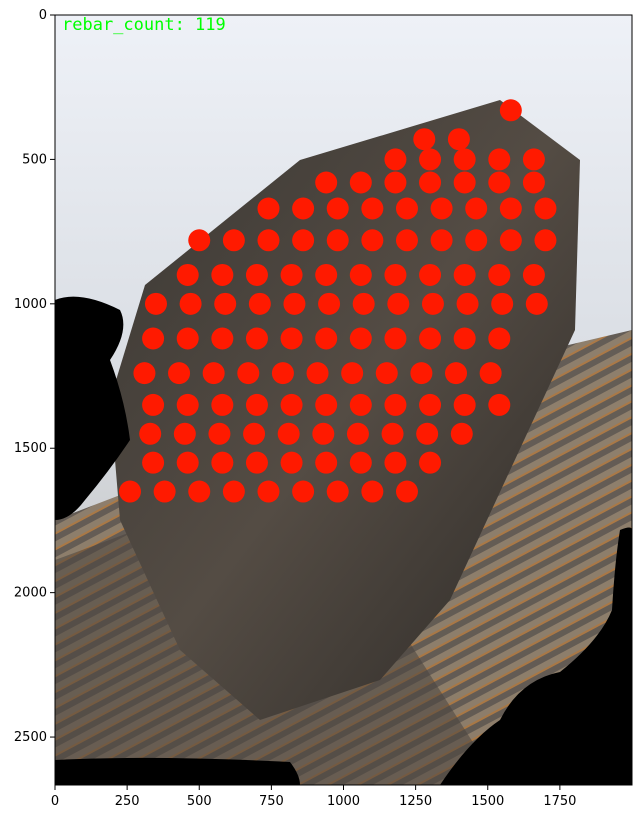 Image resolution: width=642 pixels, height=819 pixels. I want to click on x-tick-label: 500, so click(199, 801).